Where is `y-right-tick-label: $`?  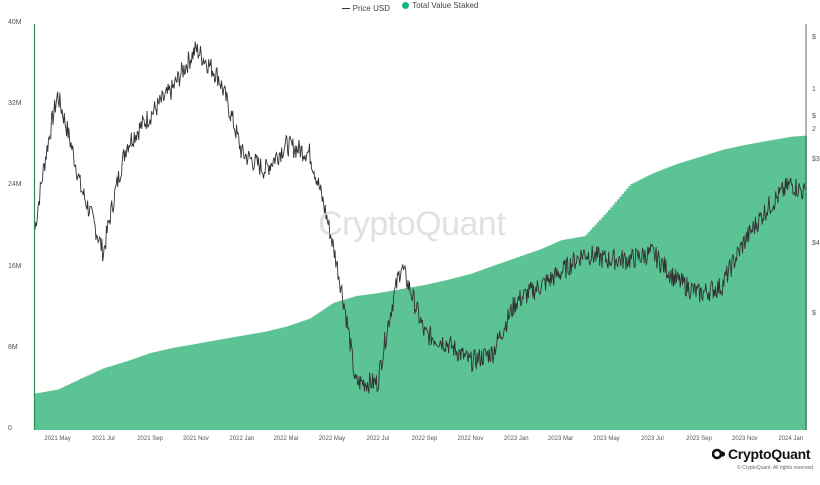
y-right-tick-label: $ is located at coordinates (814, 116).